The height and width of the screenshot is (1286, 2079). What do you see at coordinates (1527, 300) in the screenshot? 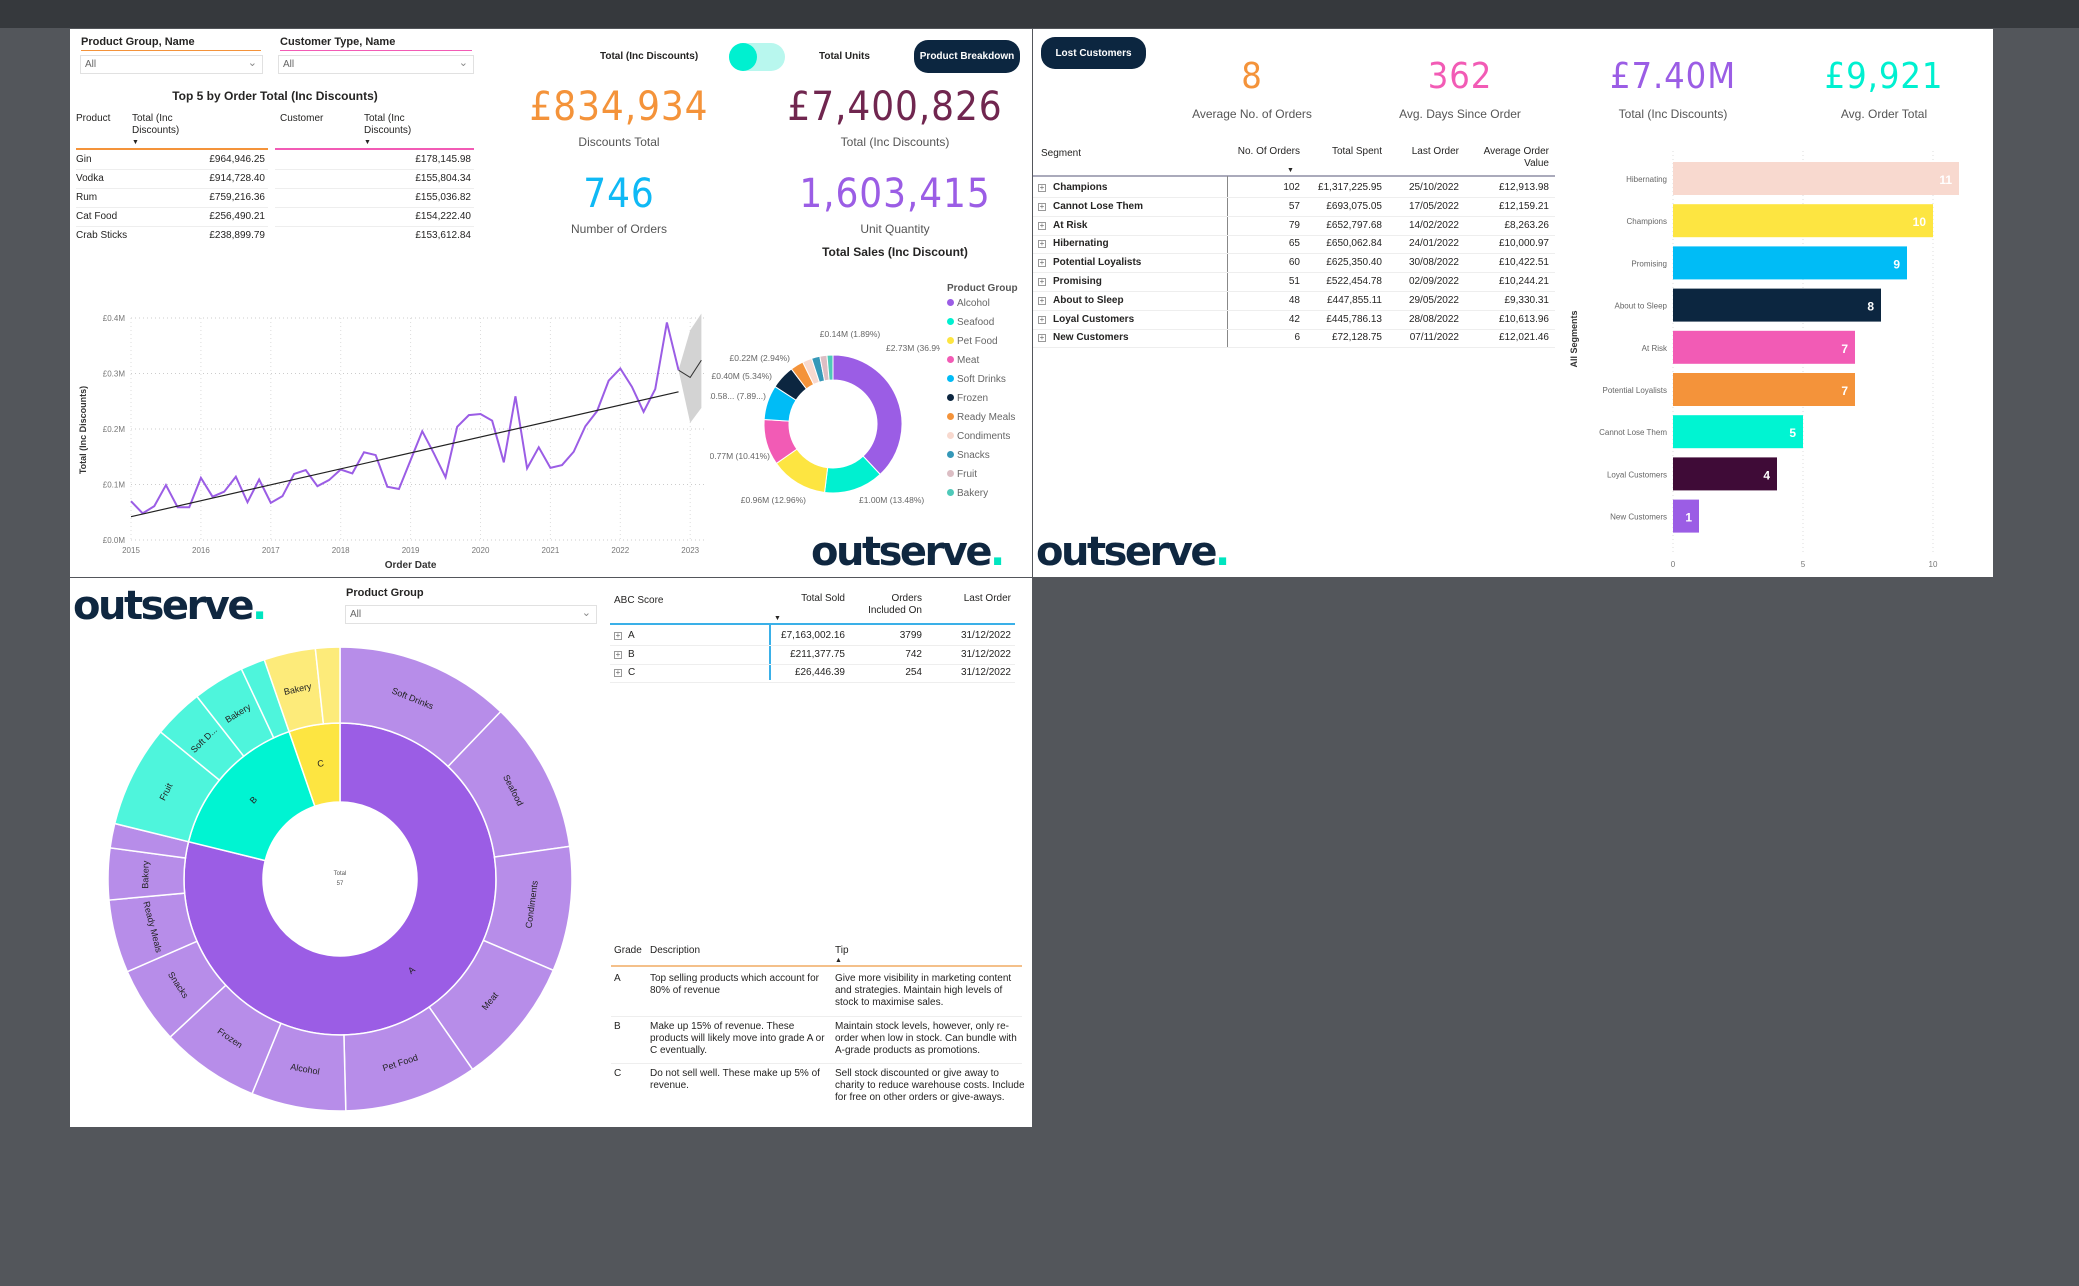
I see `segment-cell: £9,330.31` at bounding box center [1527, 300].